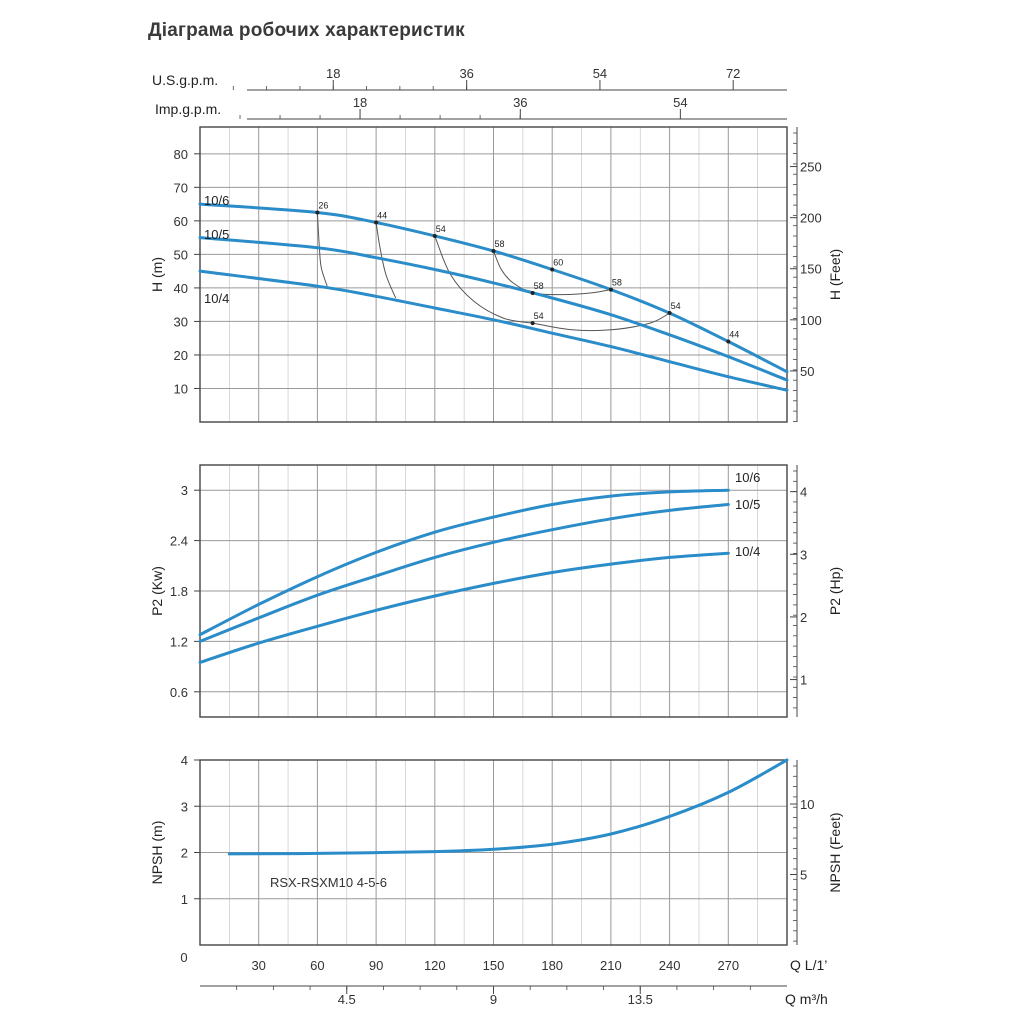  What do you see at coordinates (640, 999) in the screenshot?
I see `bottom-axis-tick-label: 13.5` at bounding box center [640, 999].